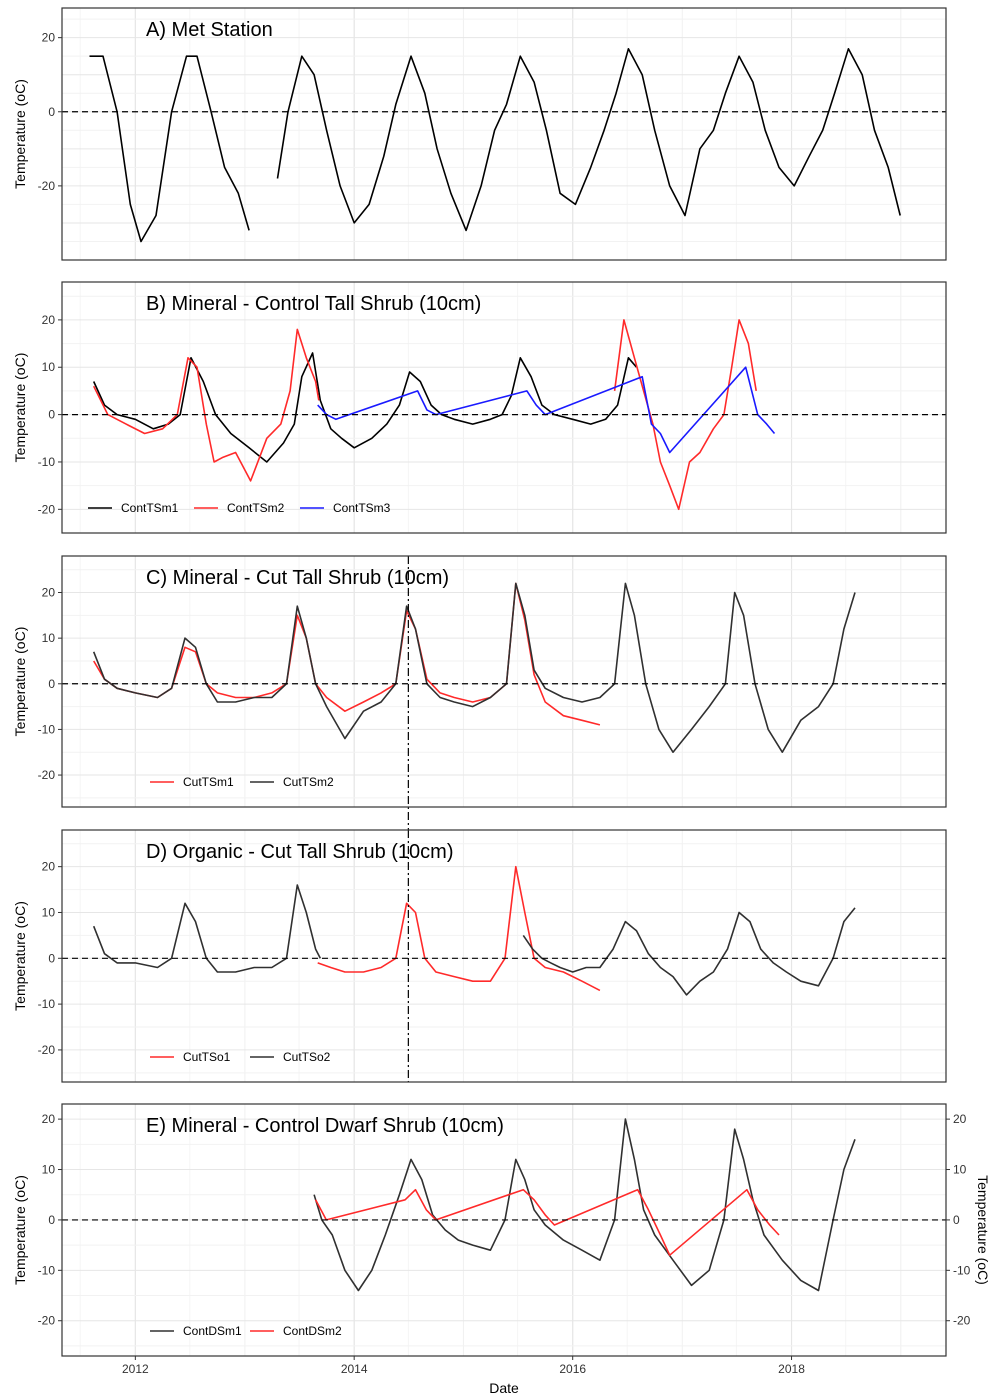 The image size is (989, 1397). What do you see at coordinates (300, 852) in the screenshot?
I see `panel-title: D) Organic - Cut Tall Shrub (10cm)` at bounding box center [300, 852].